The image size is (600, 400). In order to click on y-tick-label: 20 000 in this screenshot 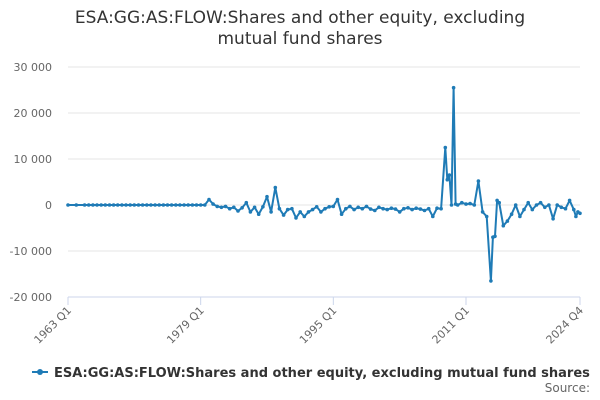, I will do `click(33, 113)`.